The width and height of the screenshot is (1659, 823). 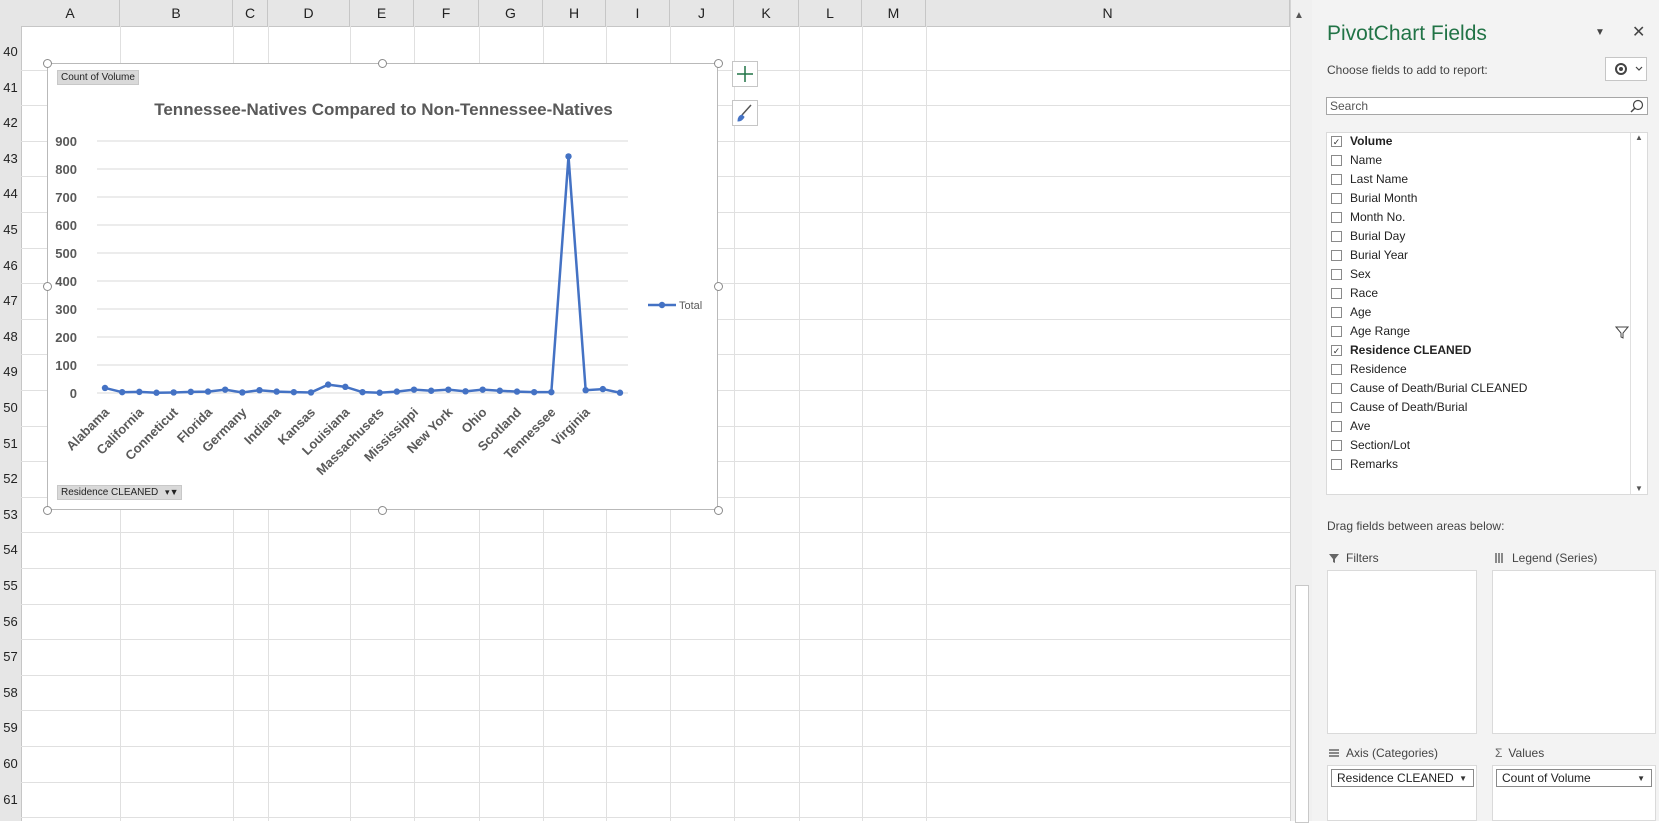 What do you see at coordinates (1356, 160) in the screenshot?
I see `field-item: Name` at bounding box center [1356, 160].